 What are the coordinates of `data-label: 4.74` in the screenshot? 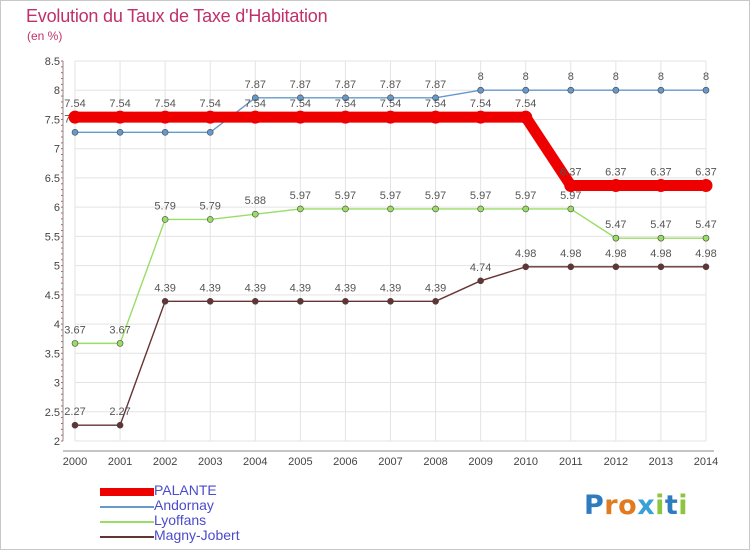 It's located at (480, 268).